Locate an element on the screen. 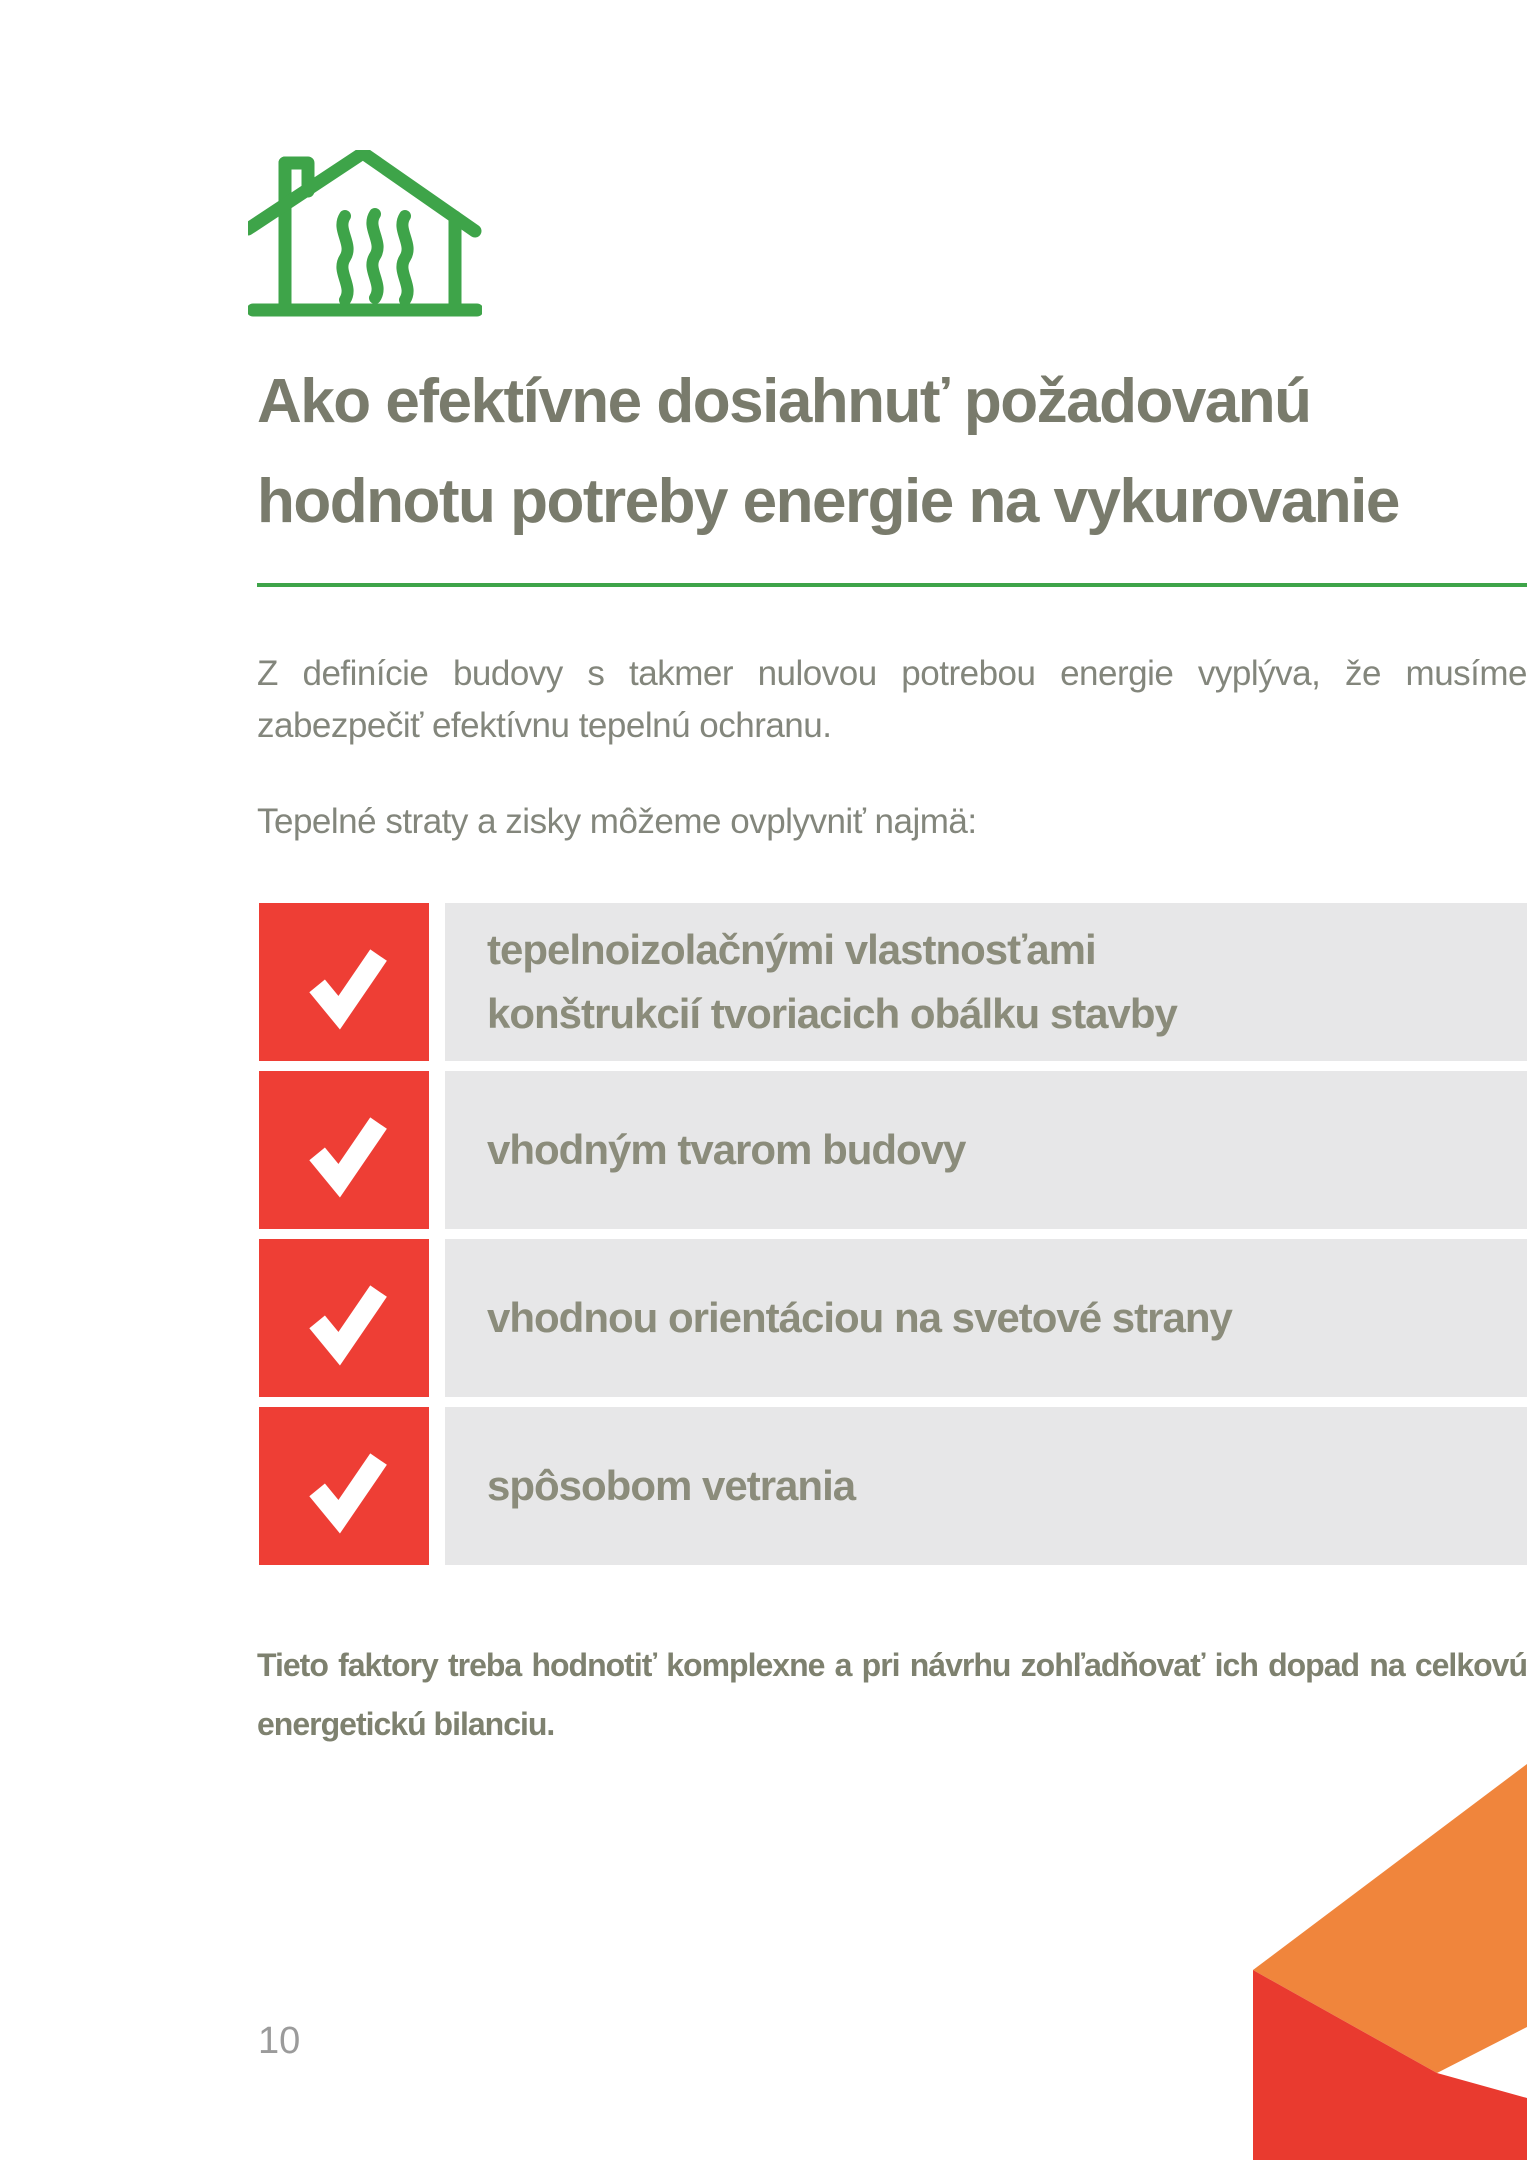 The width and height of the screenshot is (1527, 2160). checklist-label-bar: vhodným tvarom budovy is located at coordinates (986, 1150).